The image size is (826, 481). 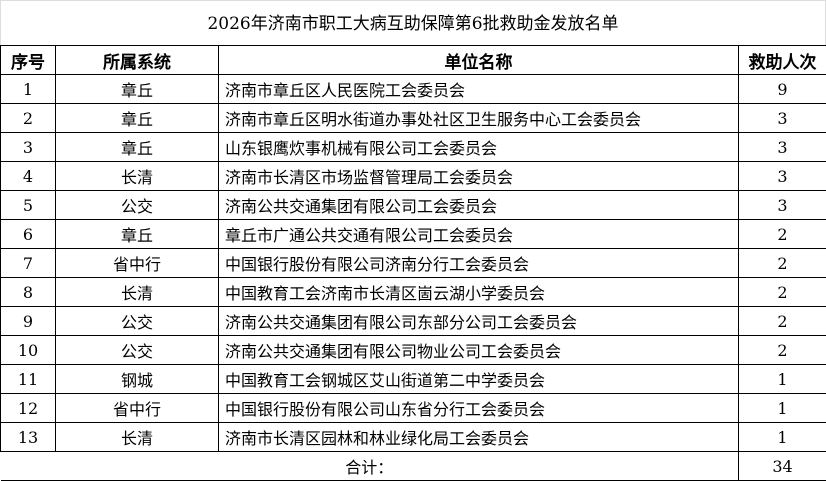 What do you see at coordinates (479, 321) in the screenshot?
I see `cell-unit: 济南公共交通集团有限公司东部分公司工会委员会` at bounding box center [479, 321].